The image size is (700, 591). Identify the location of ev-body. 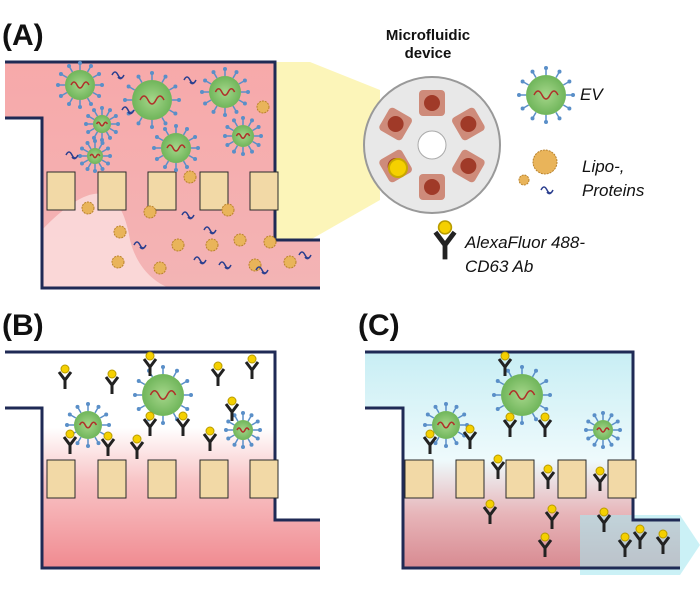
(243, 136).